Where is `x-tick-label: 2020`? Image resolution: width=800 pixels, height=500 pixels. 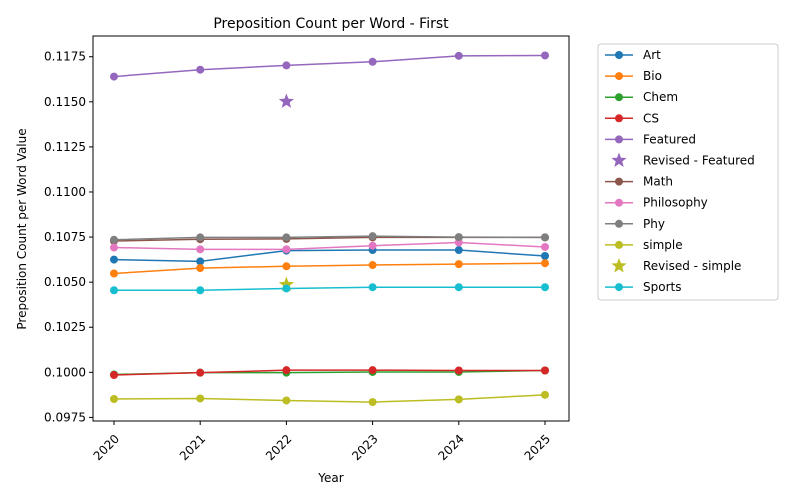 x-tick-label: 2020 is located at coordinates (106, 447).